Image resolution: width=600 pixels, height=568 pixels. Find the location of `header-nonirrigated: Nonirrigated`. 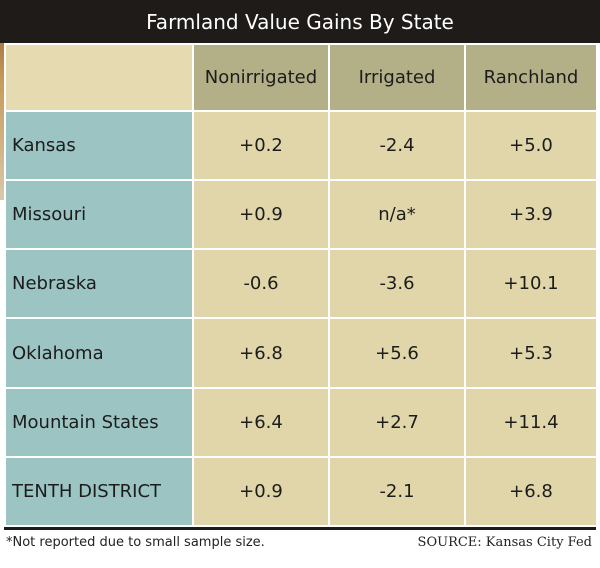

header-nonirrigated: Nonirrigated is located at coordinates (261, 77).